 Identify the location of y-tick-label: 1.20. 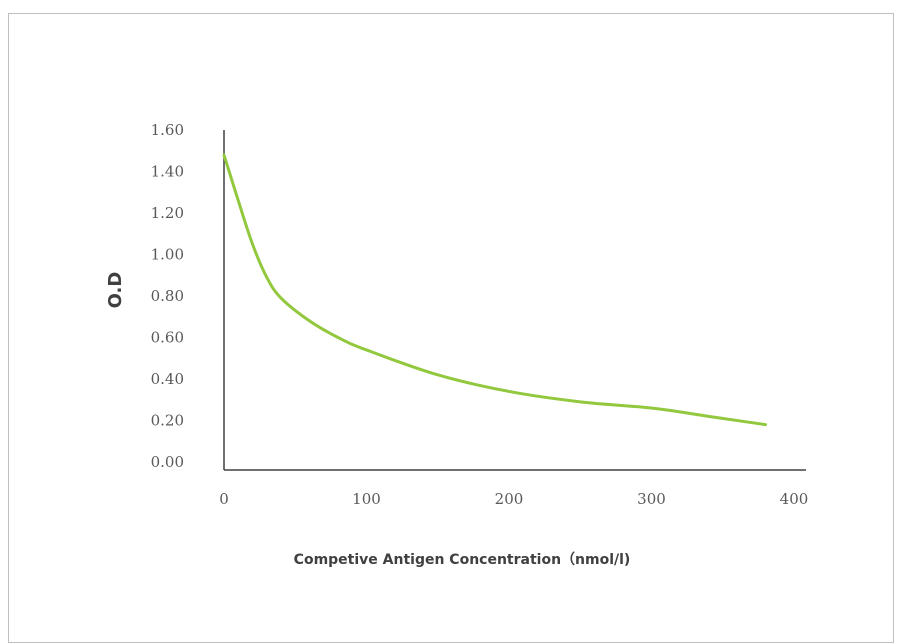
(167, 213).